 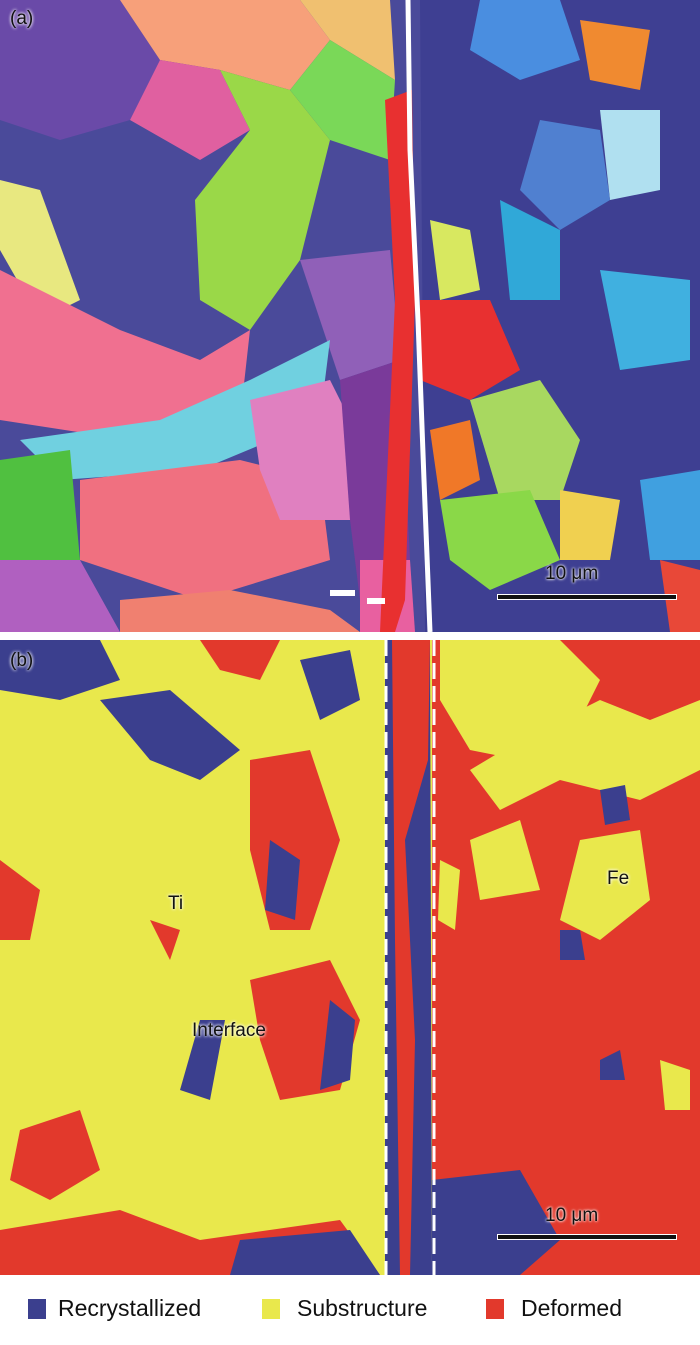 I want to click on legend-swatch-deformed, so click(x=495, y=1309).